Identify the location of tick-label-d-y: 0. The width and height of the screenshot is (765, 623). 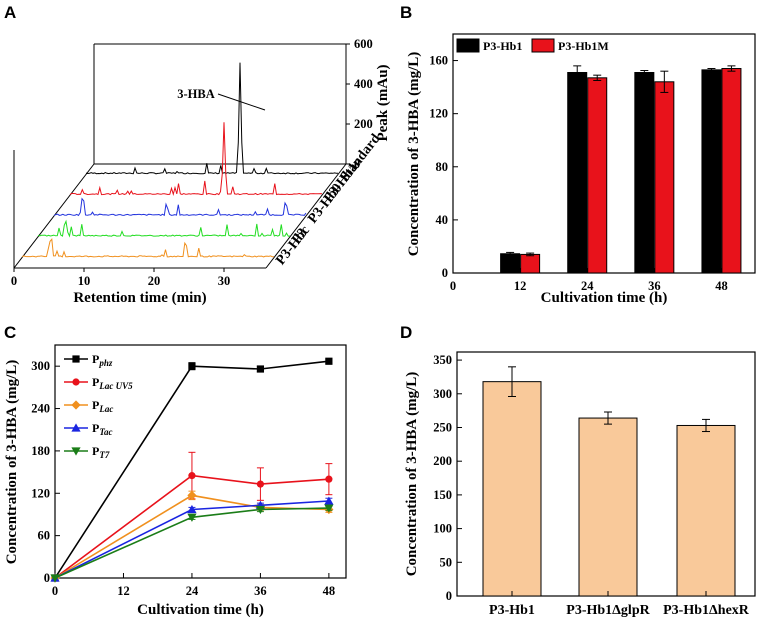
(449, 596).